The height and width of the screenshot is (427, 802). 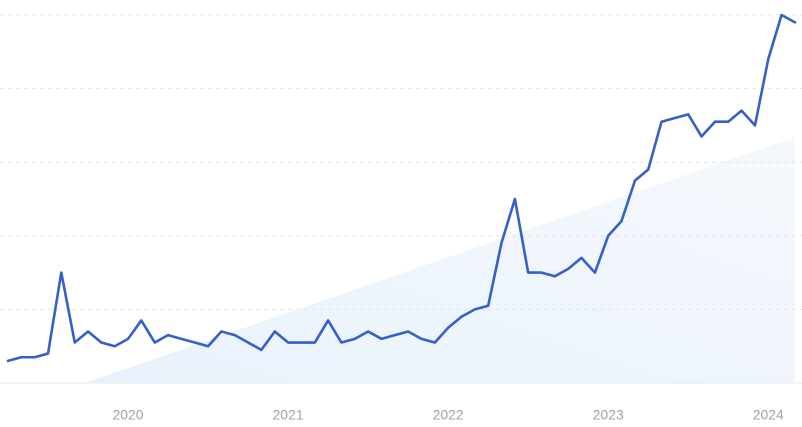 I want to click on x-tick-label: 2020, so click(x=127, y=415).